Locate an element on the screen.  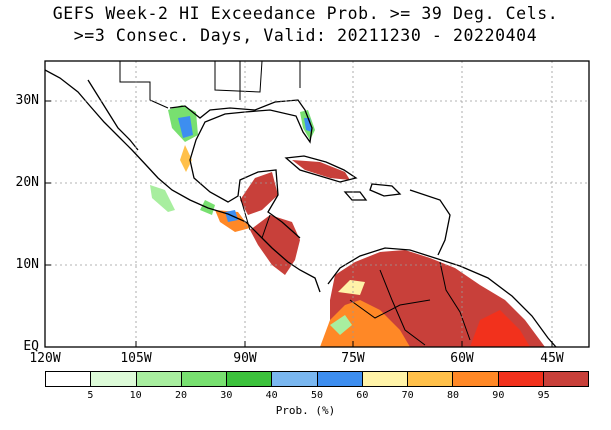
legend-title: Prob. (%) is located at coordinates (305, 410).